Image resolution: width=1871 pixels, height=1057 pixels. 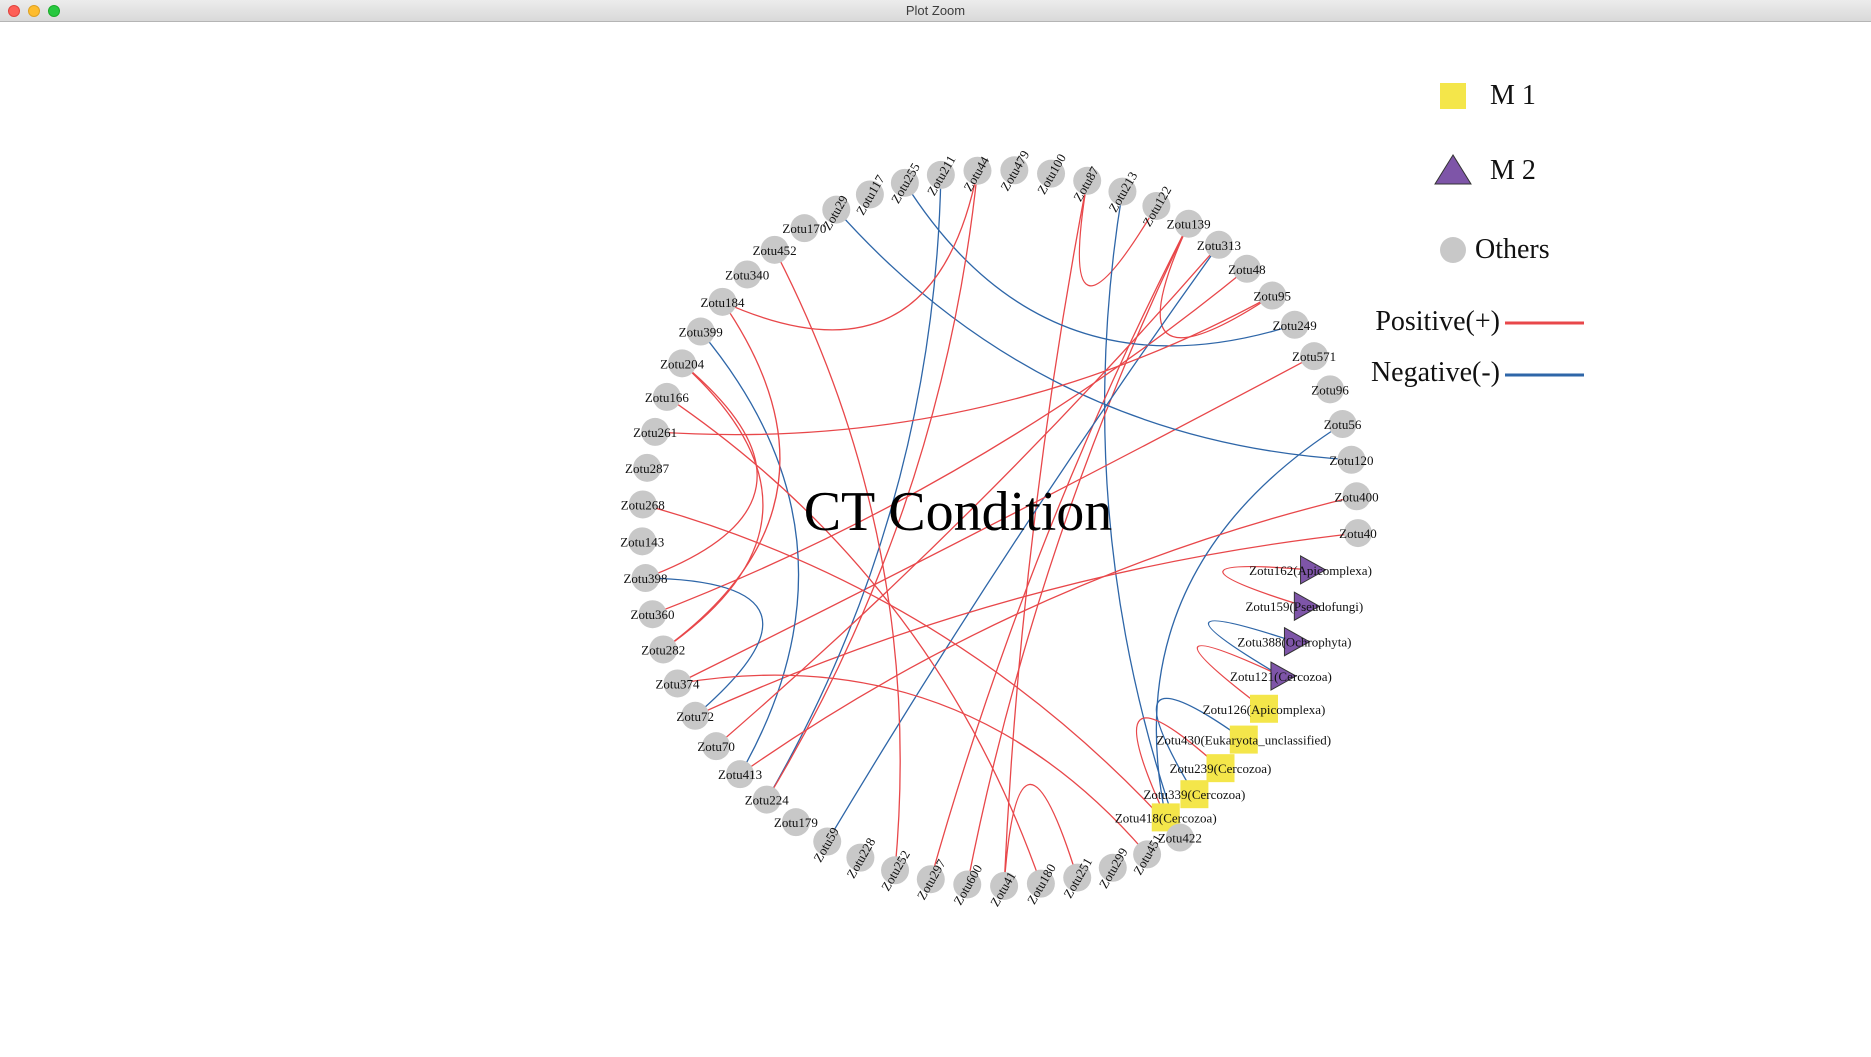 I want to click on node-label: Zotu340, so click(x=747, y=274).